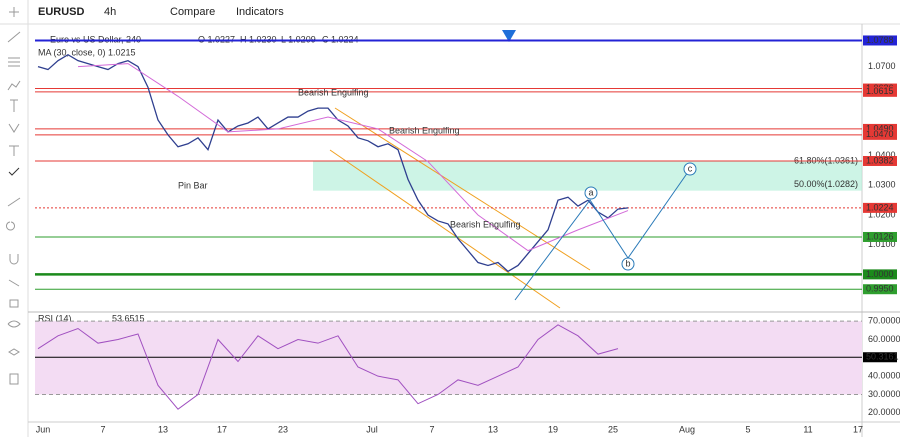 The image size is (900, 442). What do you see at coordinates (258, 39) in the screenshot?
I see `ohlc-high: H 1.0230` at bounding box center [258, 39].